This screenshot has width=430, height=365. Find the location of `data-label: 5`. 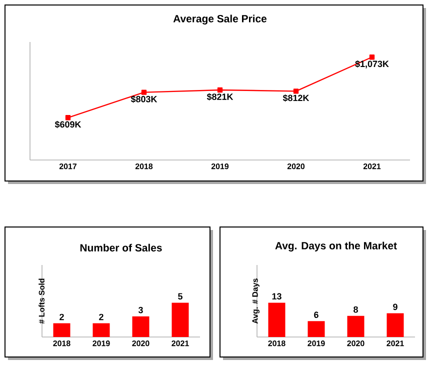

data-label: 5 is located at coordinates (180, 296).